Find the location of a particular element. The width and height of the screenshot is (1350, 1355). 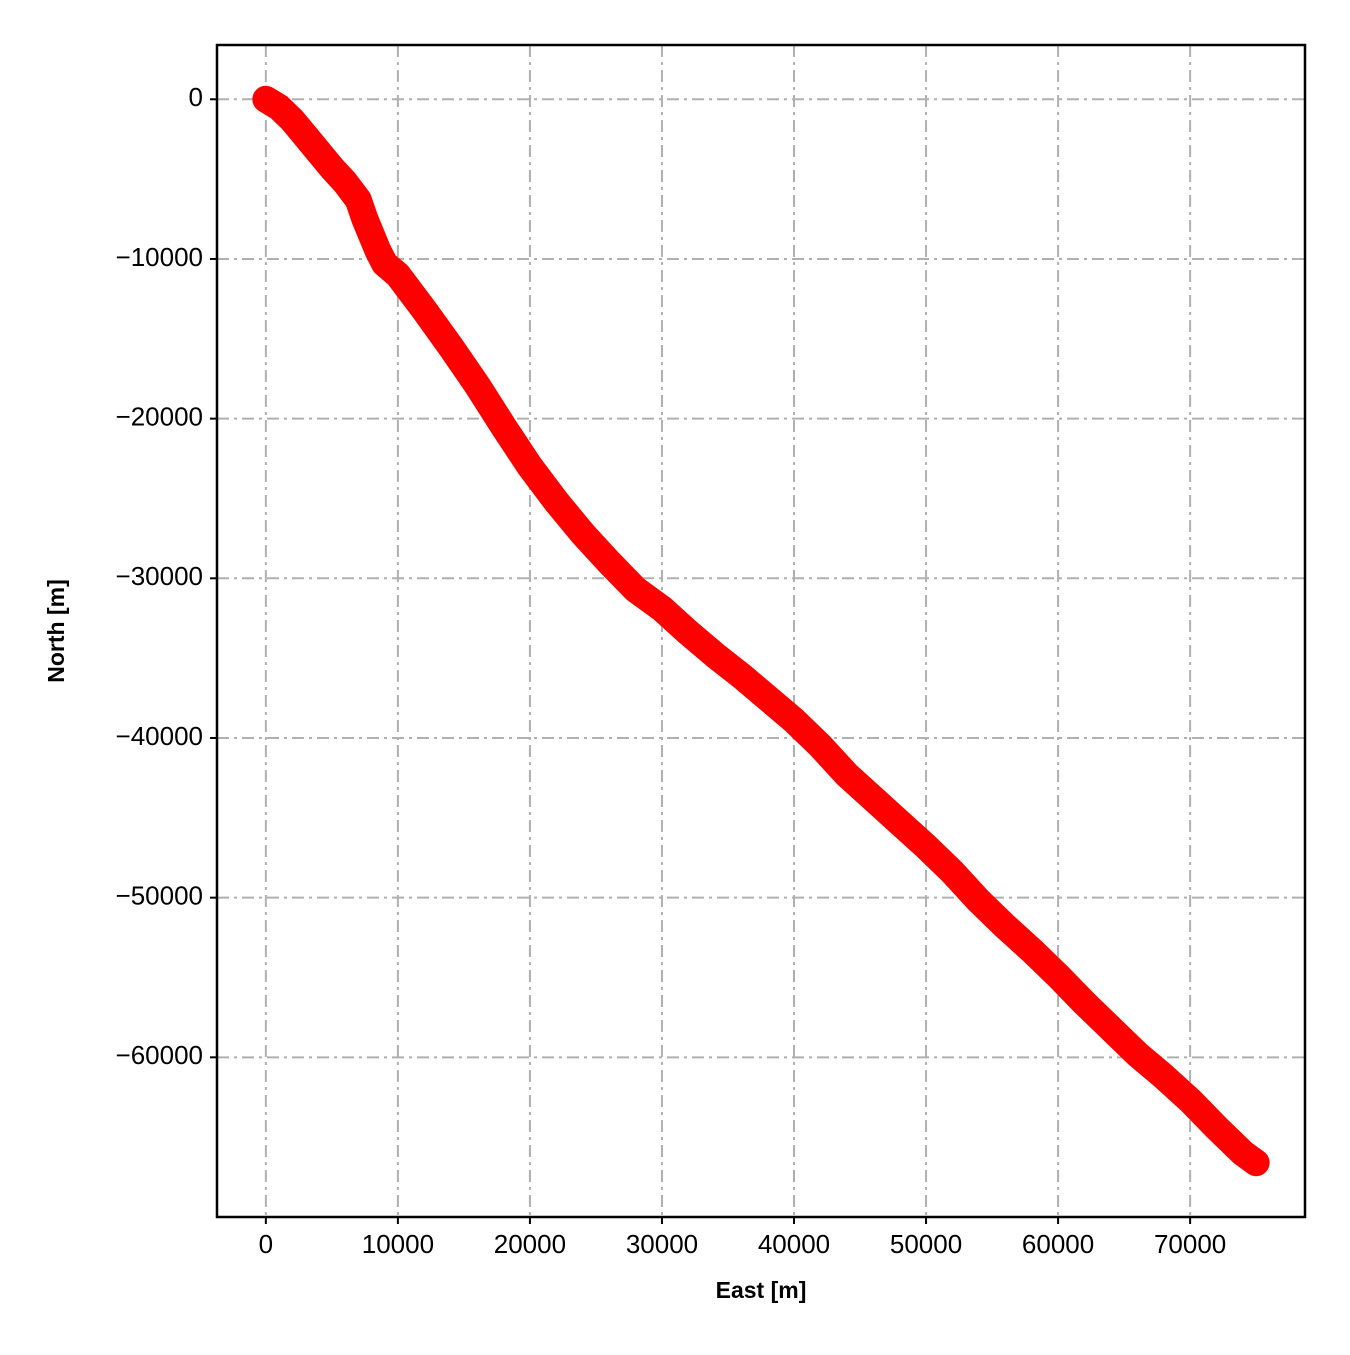

y-tick-label: 0 is located at coordinates (196, 97).